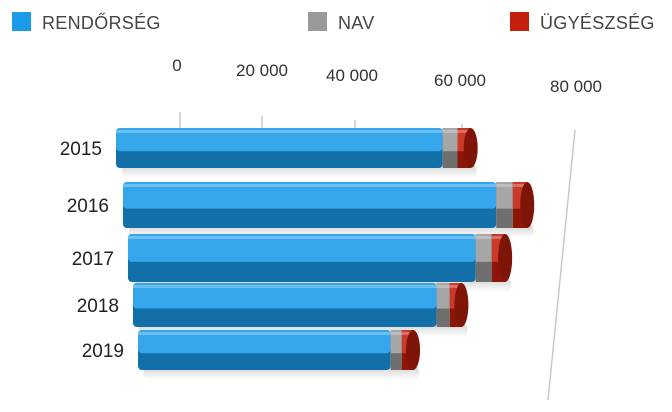 The width and height of the screenshot is (672, 412). Describe the element at coordinates (527, 205) in the screenshot. I see `bar-end-cap-2016` at that location.